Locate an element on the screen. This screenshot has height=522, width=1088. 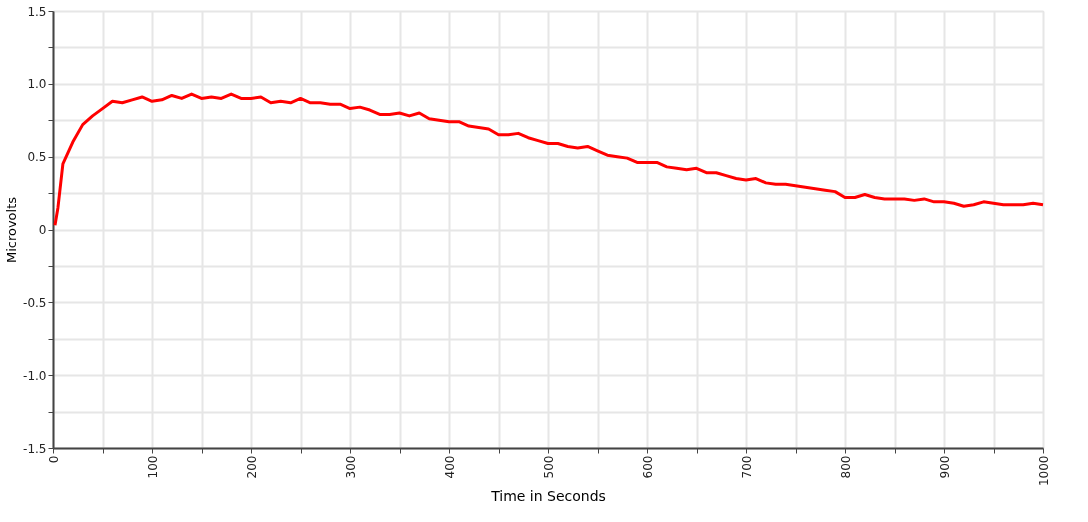
y-tick-label: 0.5 is located at coordinates (37, 157).